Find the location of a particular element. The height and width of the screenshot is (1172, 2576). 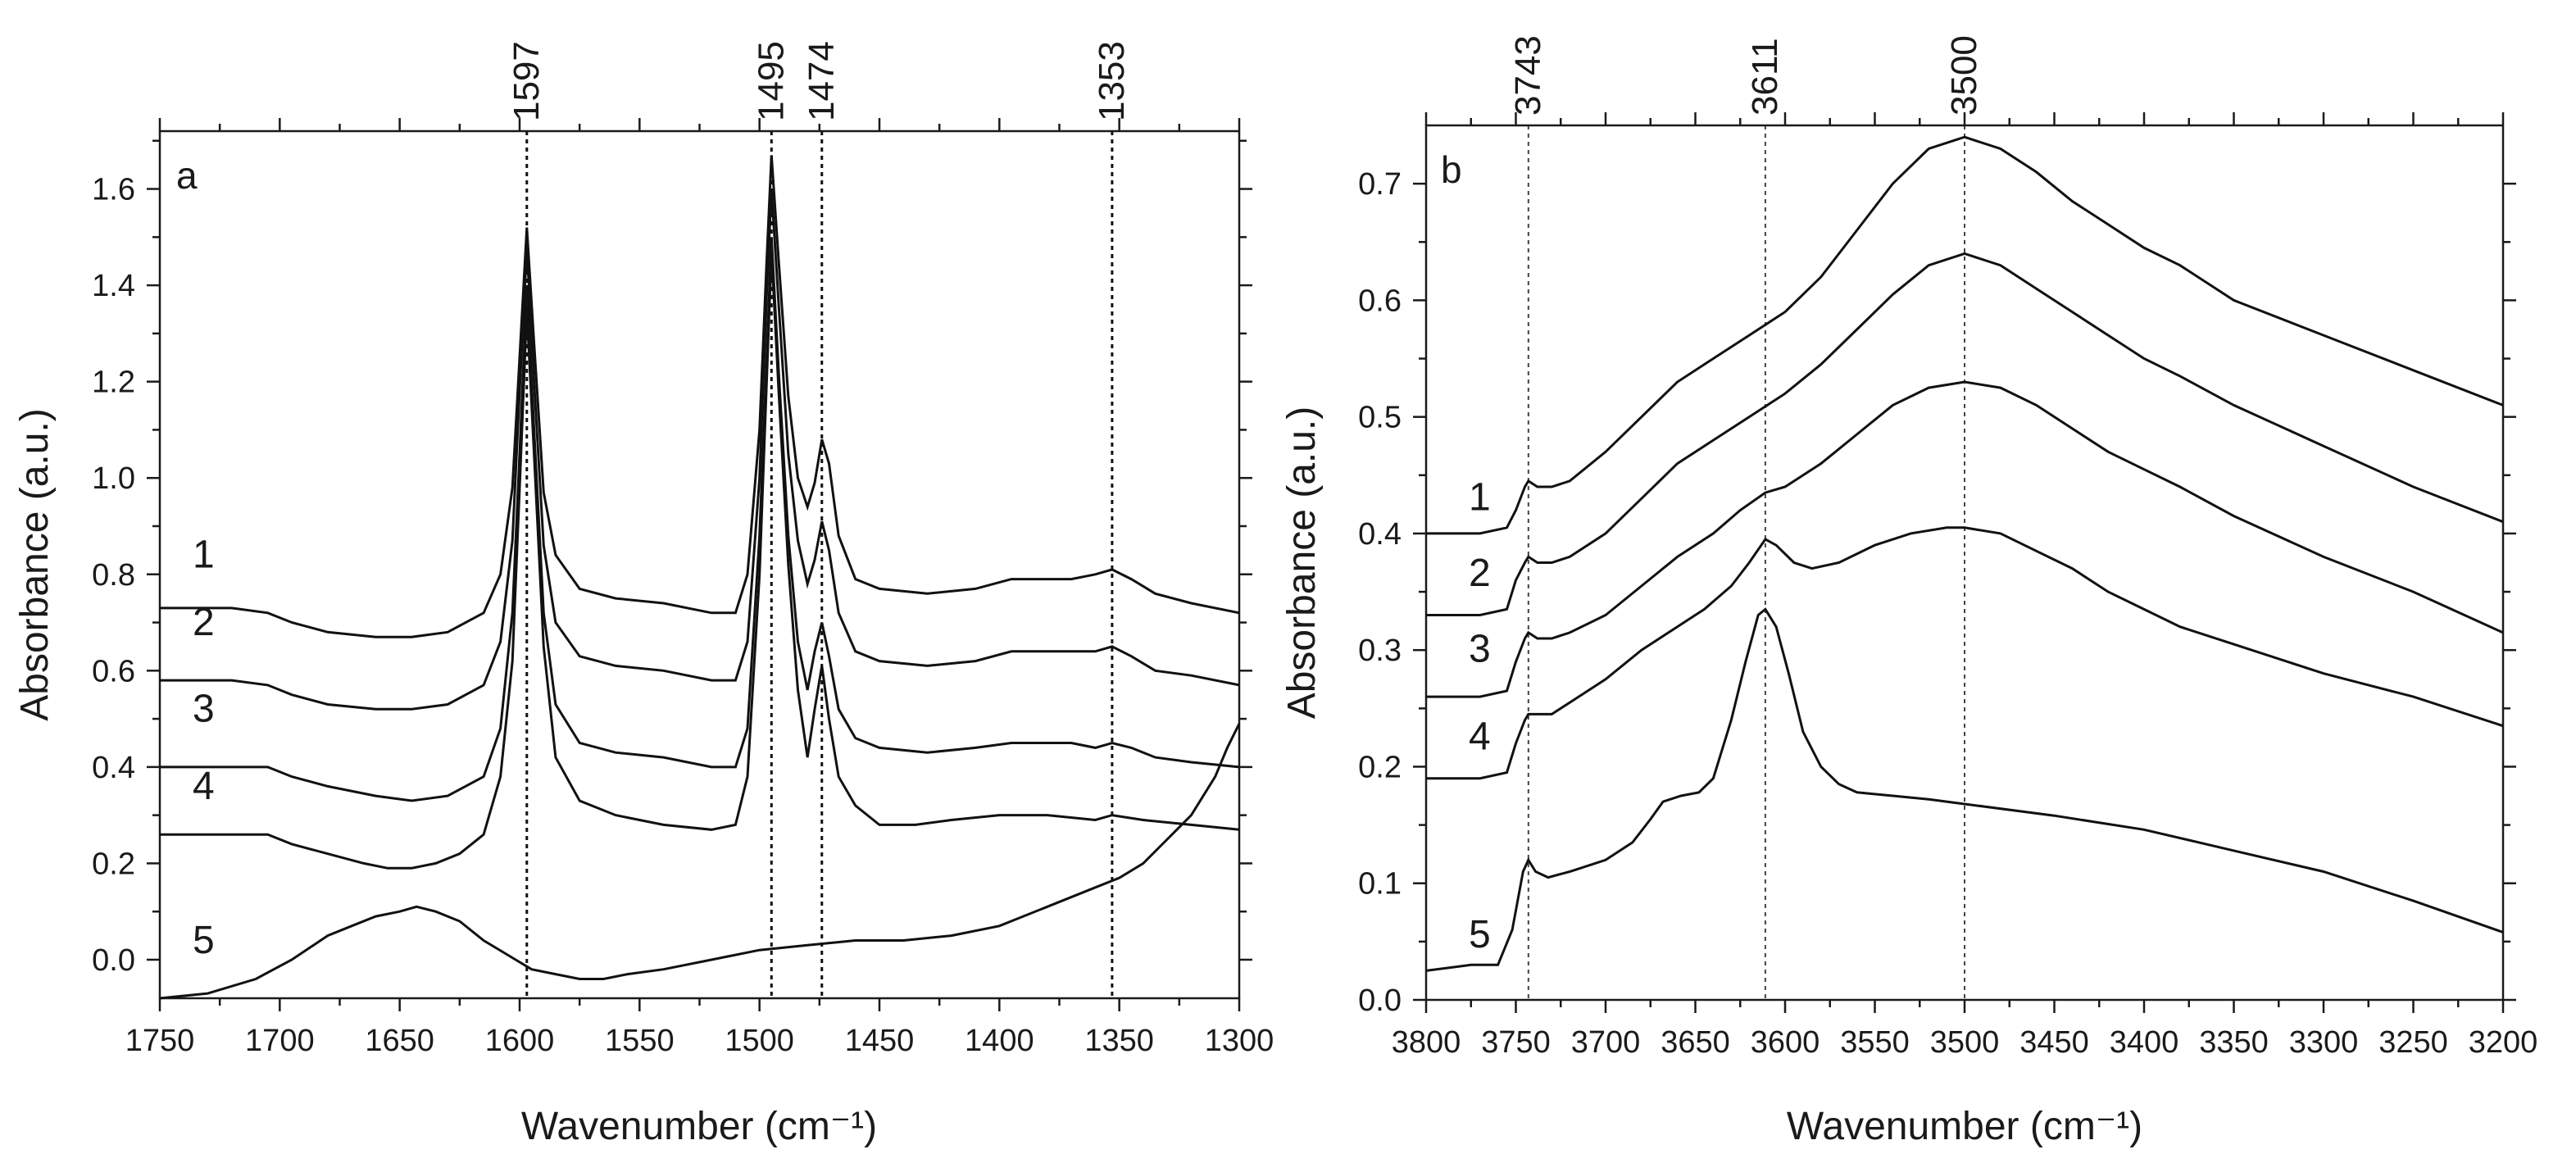

x-tick-label: 1450 is located at coordinates (880, 1041).